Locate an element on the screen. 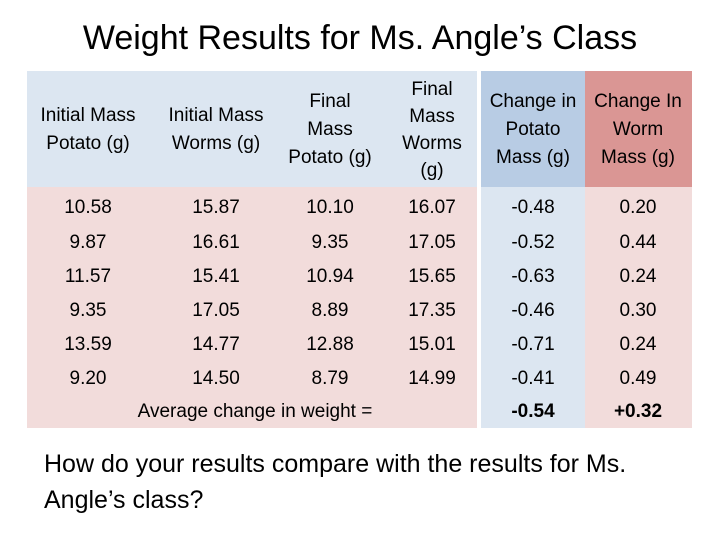  table-cell: 13.59 is located at coordinates (88, 344).